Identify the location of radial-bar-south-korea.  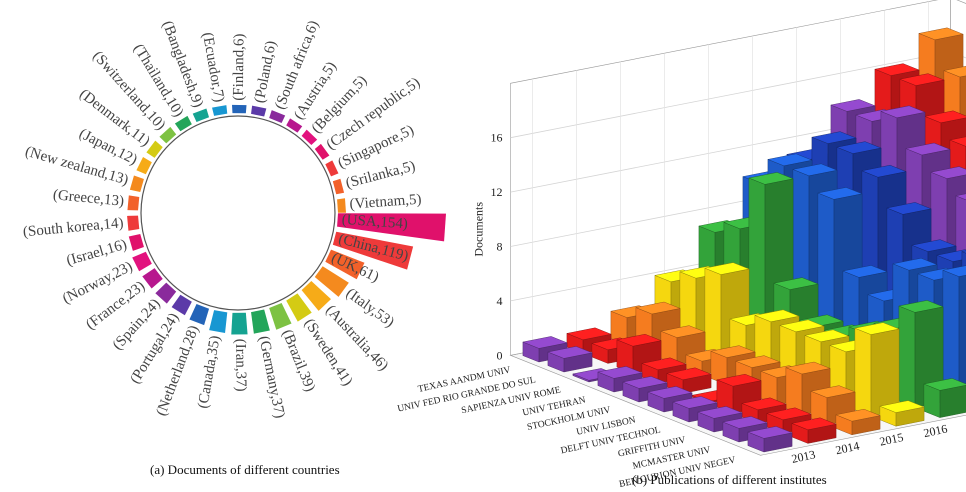
(133, 223).